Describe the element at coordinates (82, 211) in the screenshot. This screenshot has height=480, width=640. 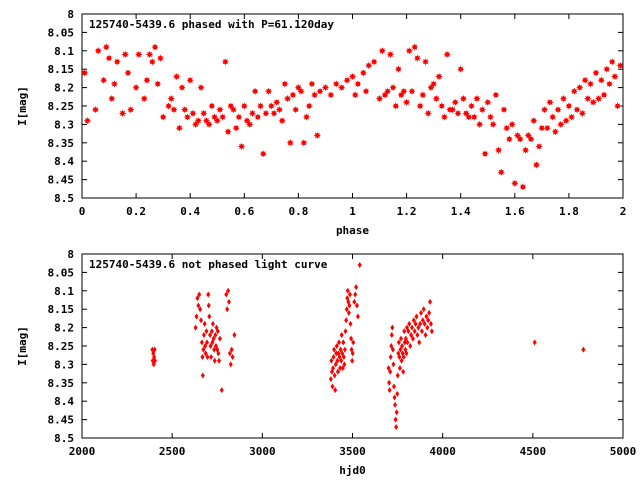
I see `x-tick-label: 0` at that location.